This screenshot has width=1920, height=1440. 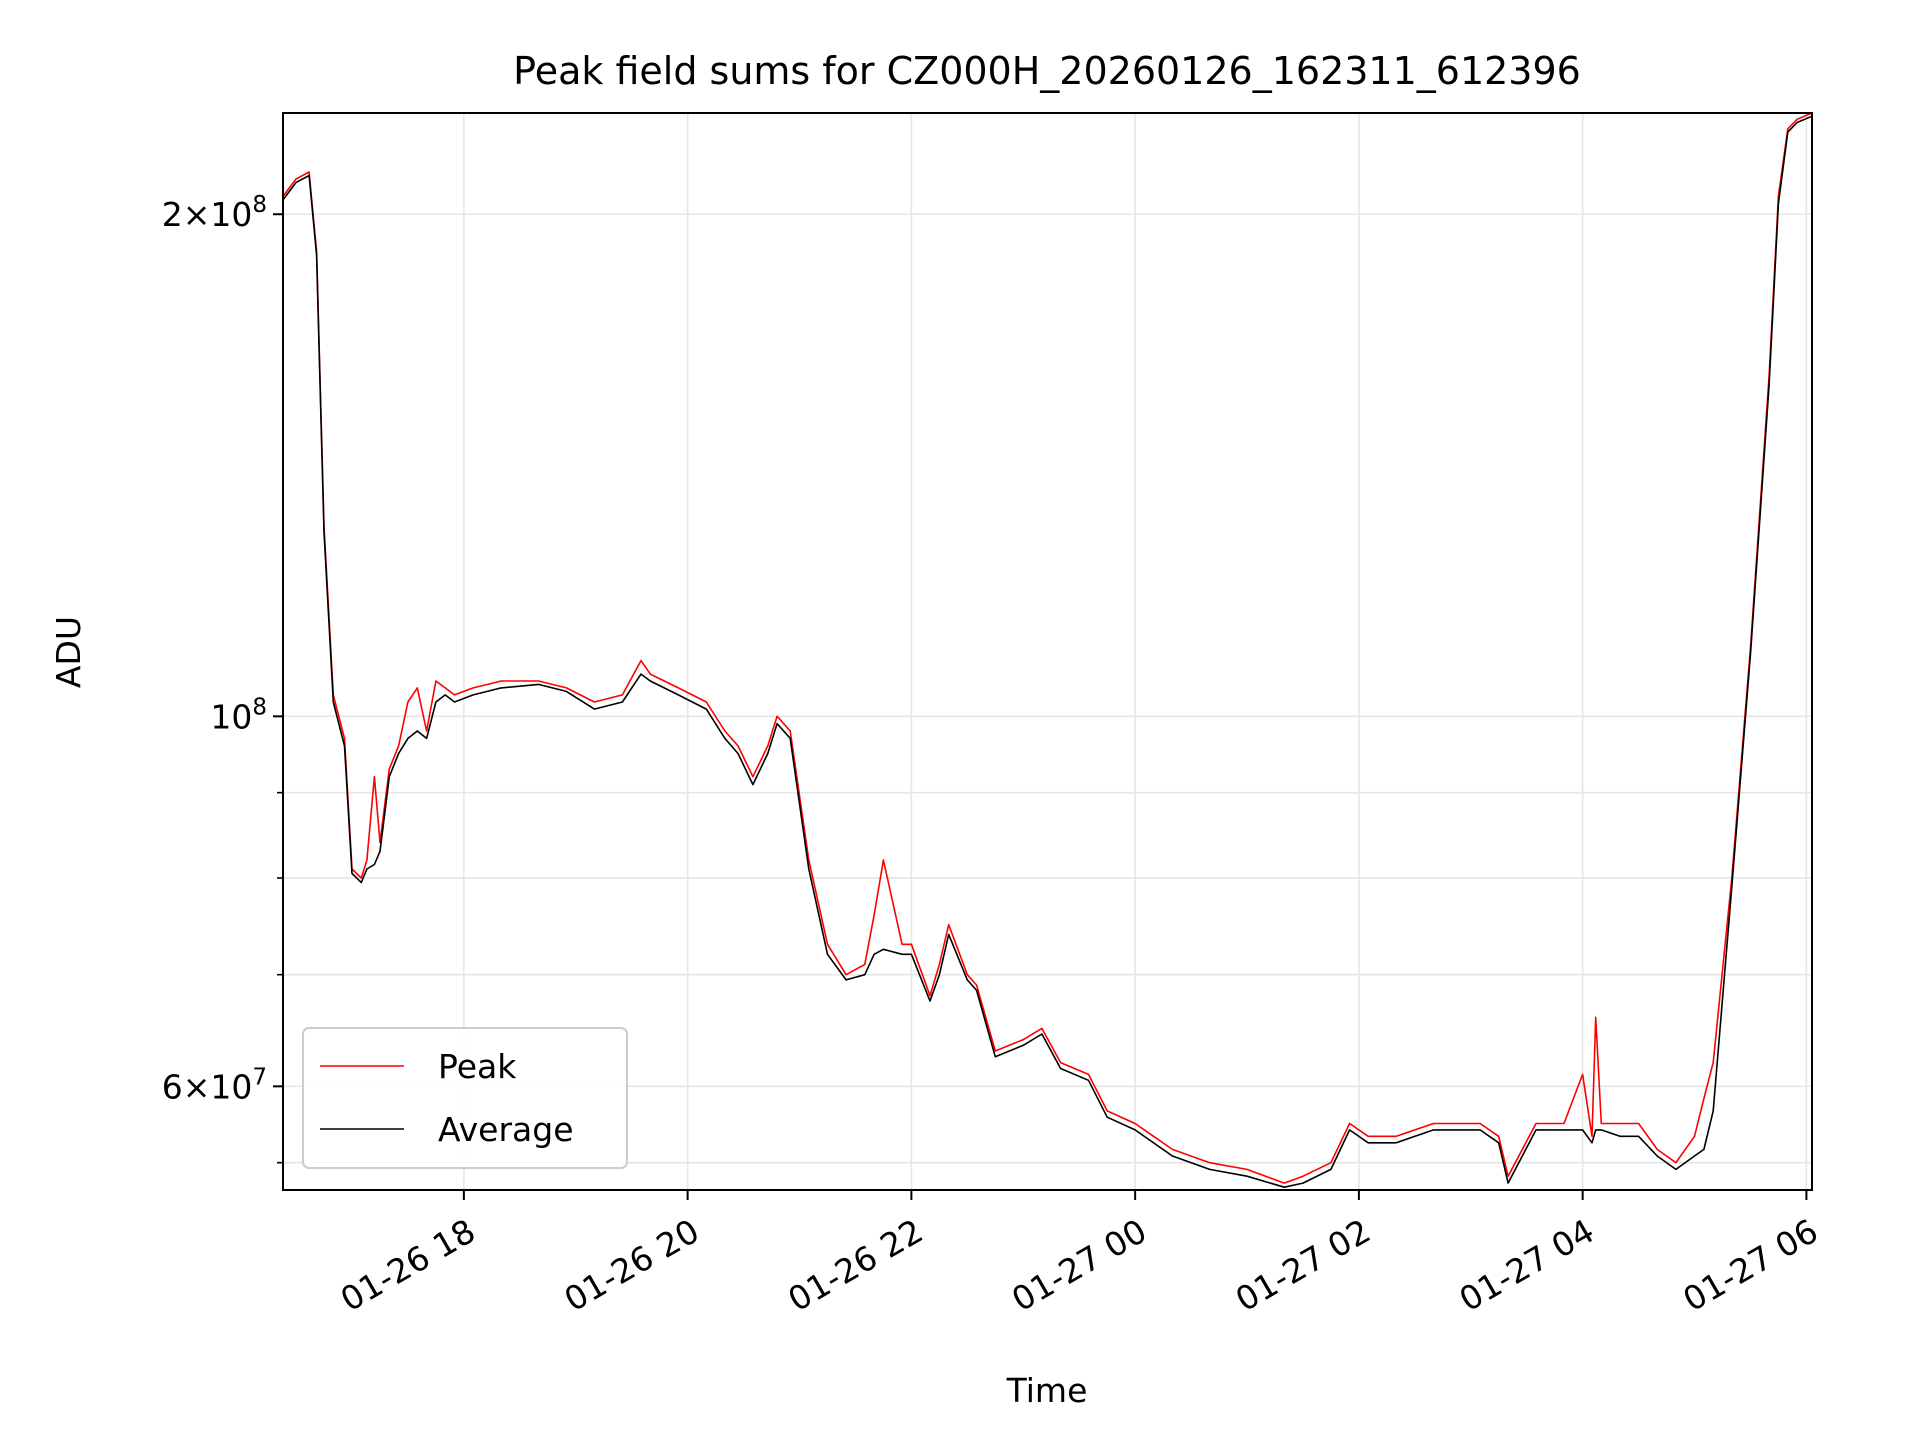 I want to click on legend: Peak Average, so click(x=465, y=1098).